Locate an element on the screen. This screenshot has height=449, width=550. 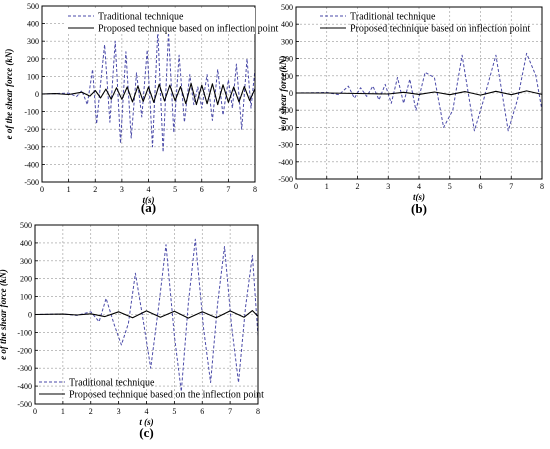
legend-box is located at coordinates (159, 21).